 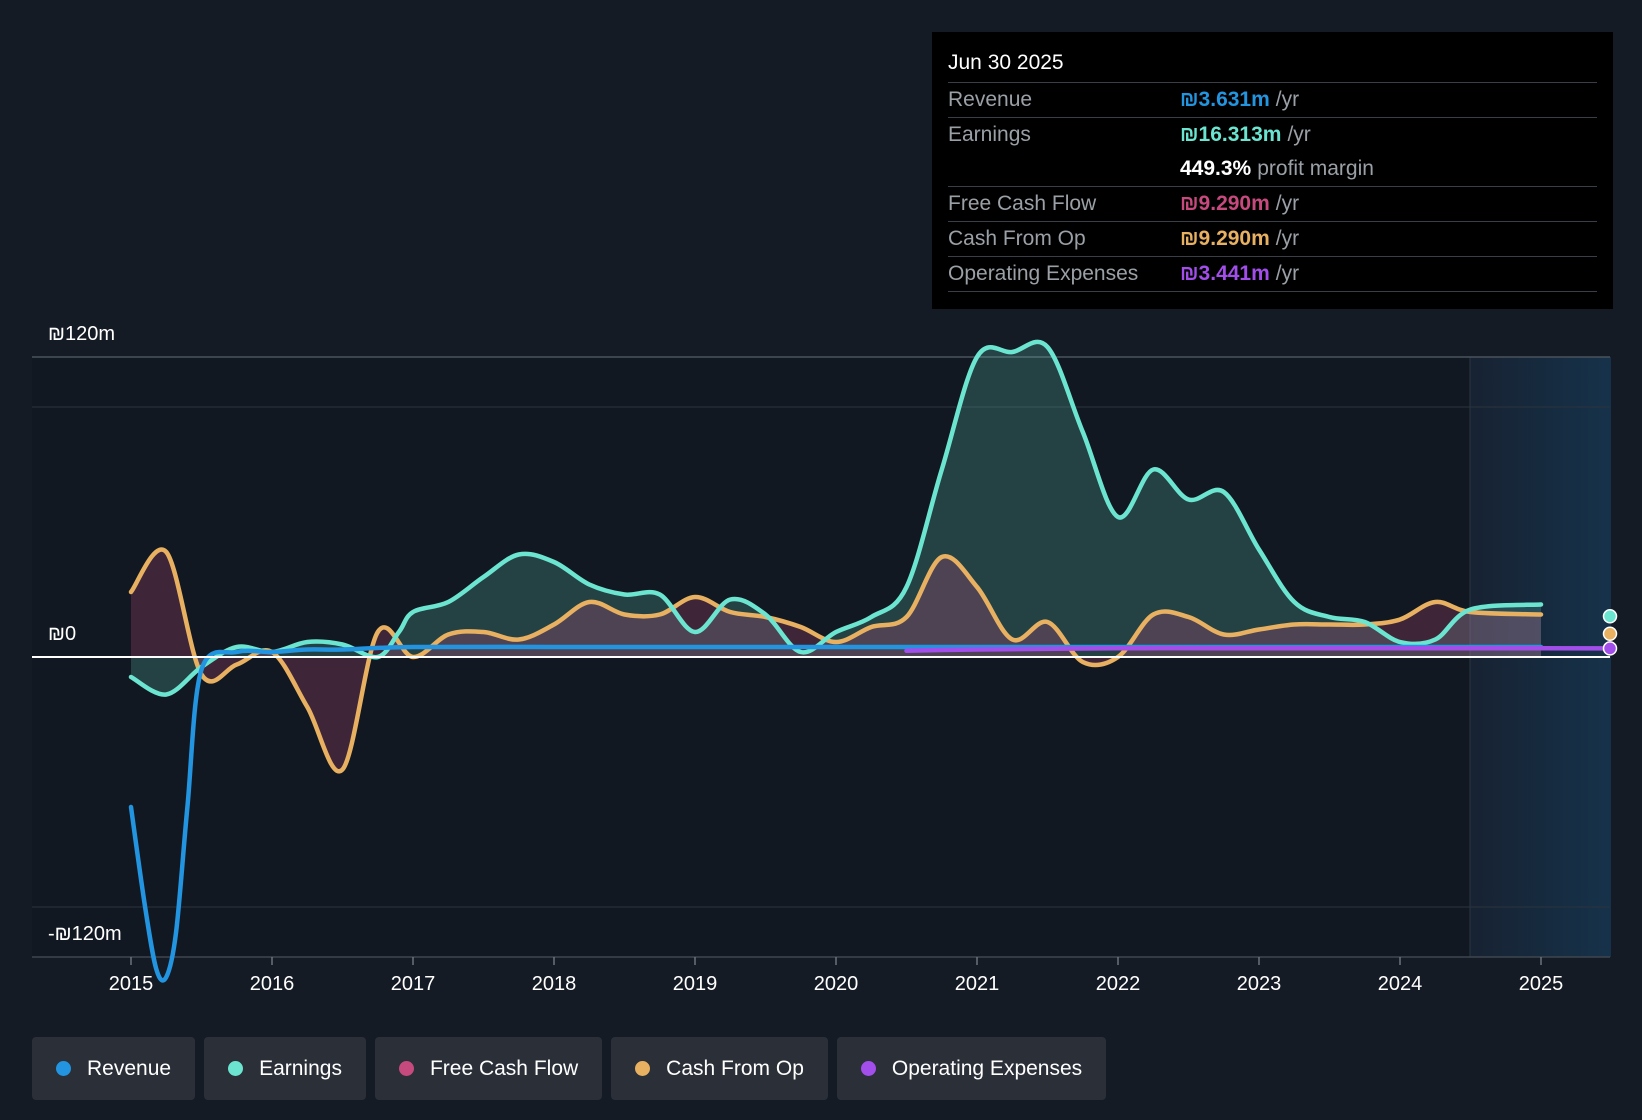 What do you see at coordinates (1225, 273) in the screenshot?
I see `tooltip-value-number: ₪3.441m` at bounding box center [1225, 273].